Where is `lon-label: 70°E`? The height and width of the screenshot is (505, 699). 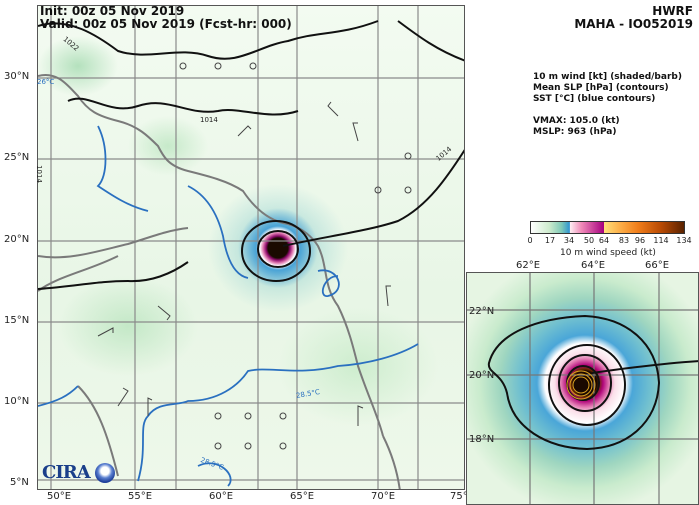
lon-label: 70°E is located at coordinates (383, 496).